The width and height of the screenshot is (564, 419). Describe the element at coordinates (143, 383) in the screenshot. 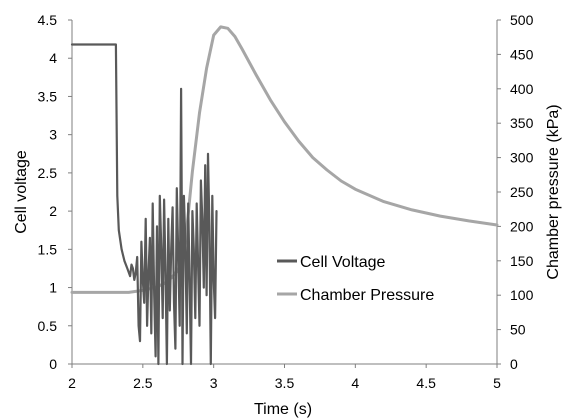

I see `x-tick-label: 2.5` at that location.